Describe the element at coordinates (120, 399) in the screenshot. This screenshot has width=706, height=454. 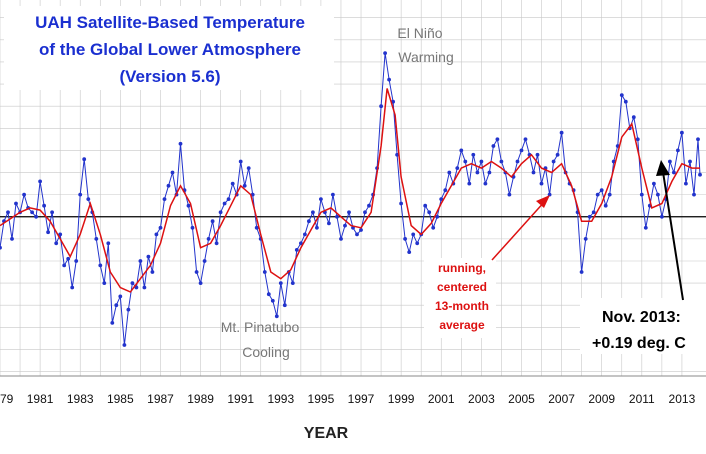
I see `x-tick-label: 1985` at that location.